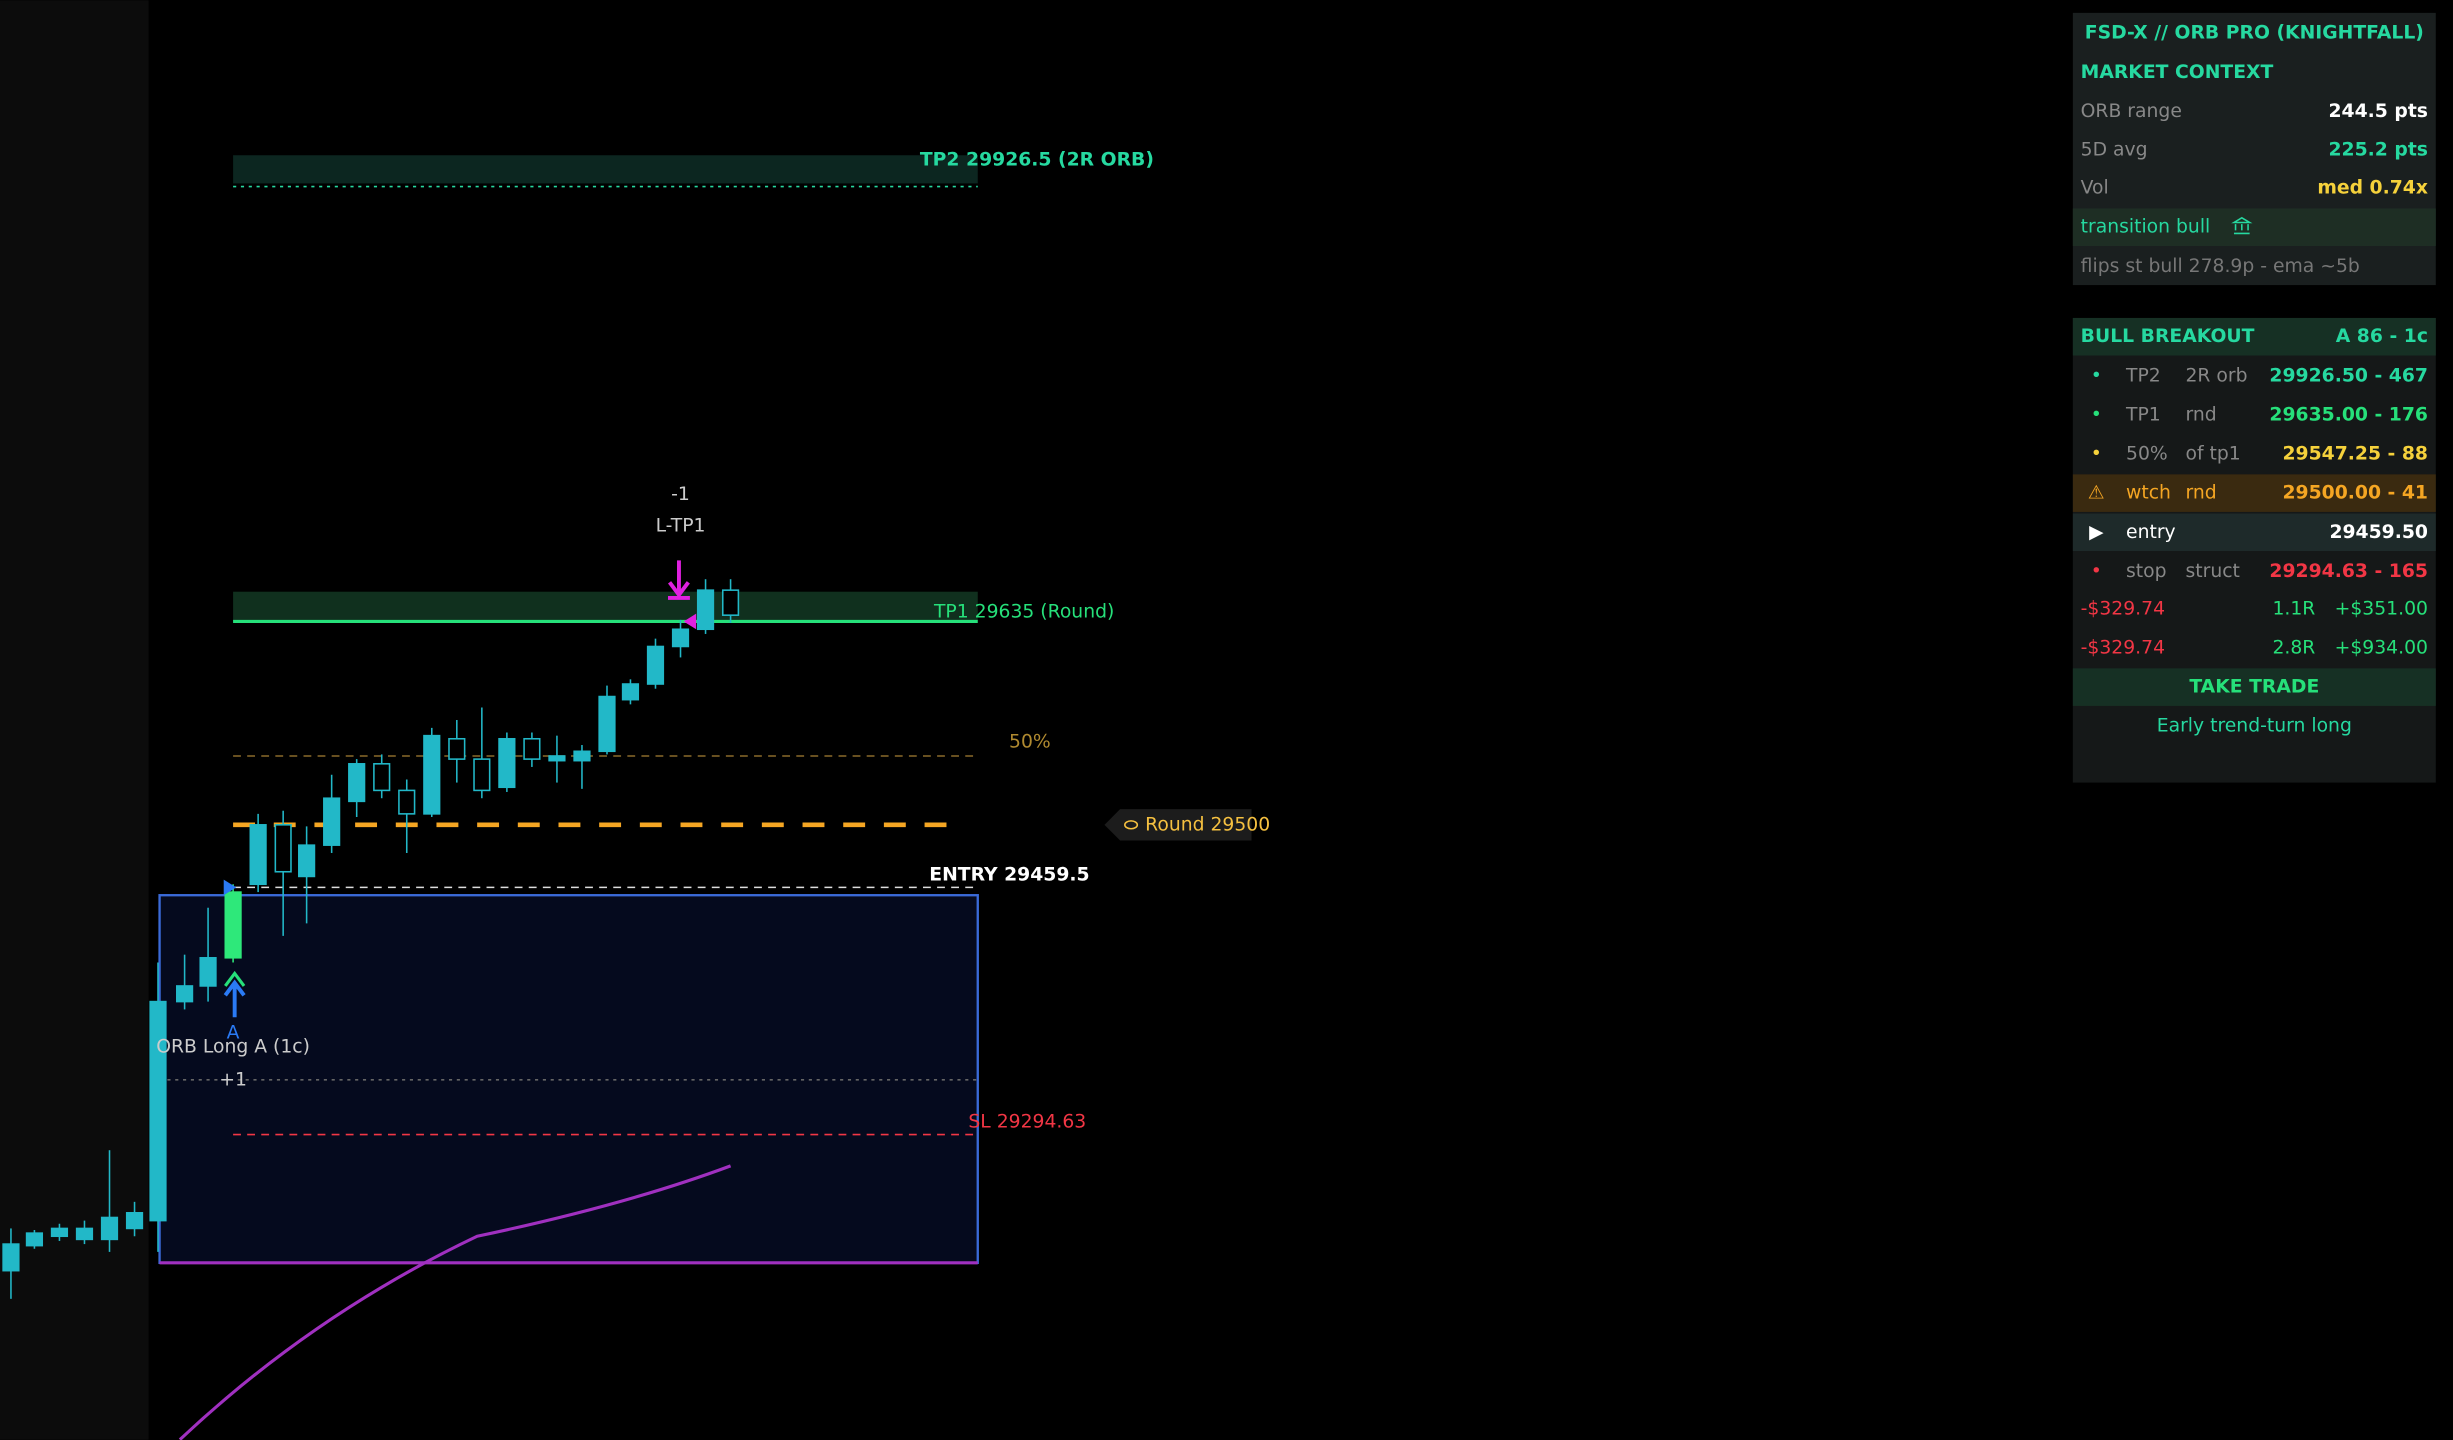 This screenshot has height=1440, width=2453. Describe the element at coordinates (235, 978) in the screenshot. I see `buy-chevron` at that location.